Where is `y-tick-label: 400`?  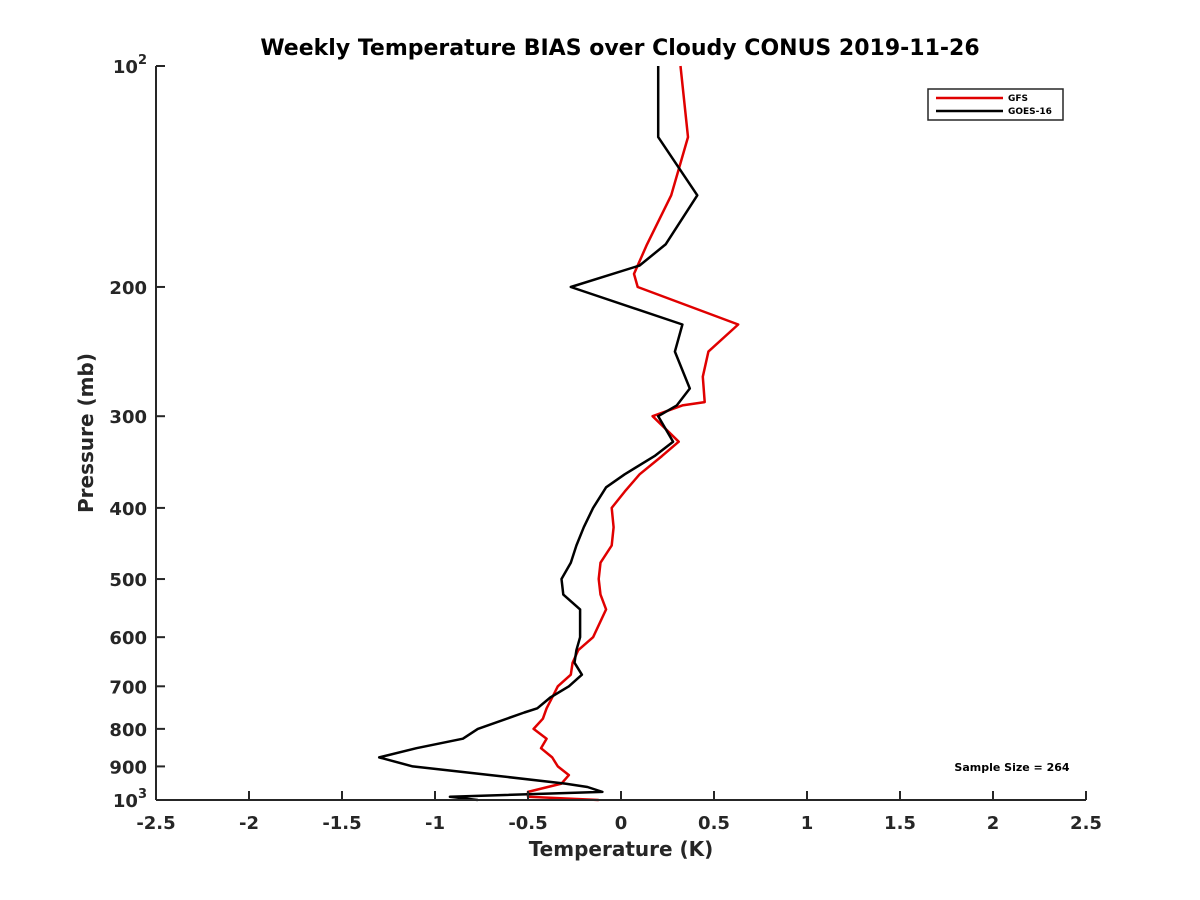
y-tick-label: 400 is located at coordinates (128, 509).